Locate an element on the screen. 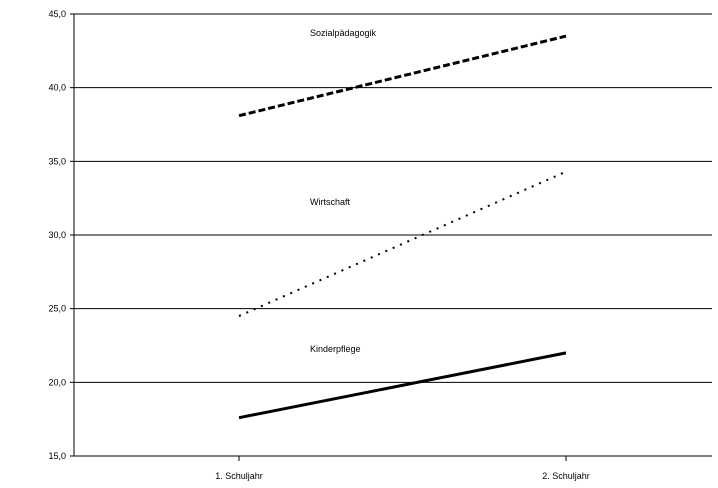  y-tick-label: 15,0 is located at coordinates (57, 456).